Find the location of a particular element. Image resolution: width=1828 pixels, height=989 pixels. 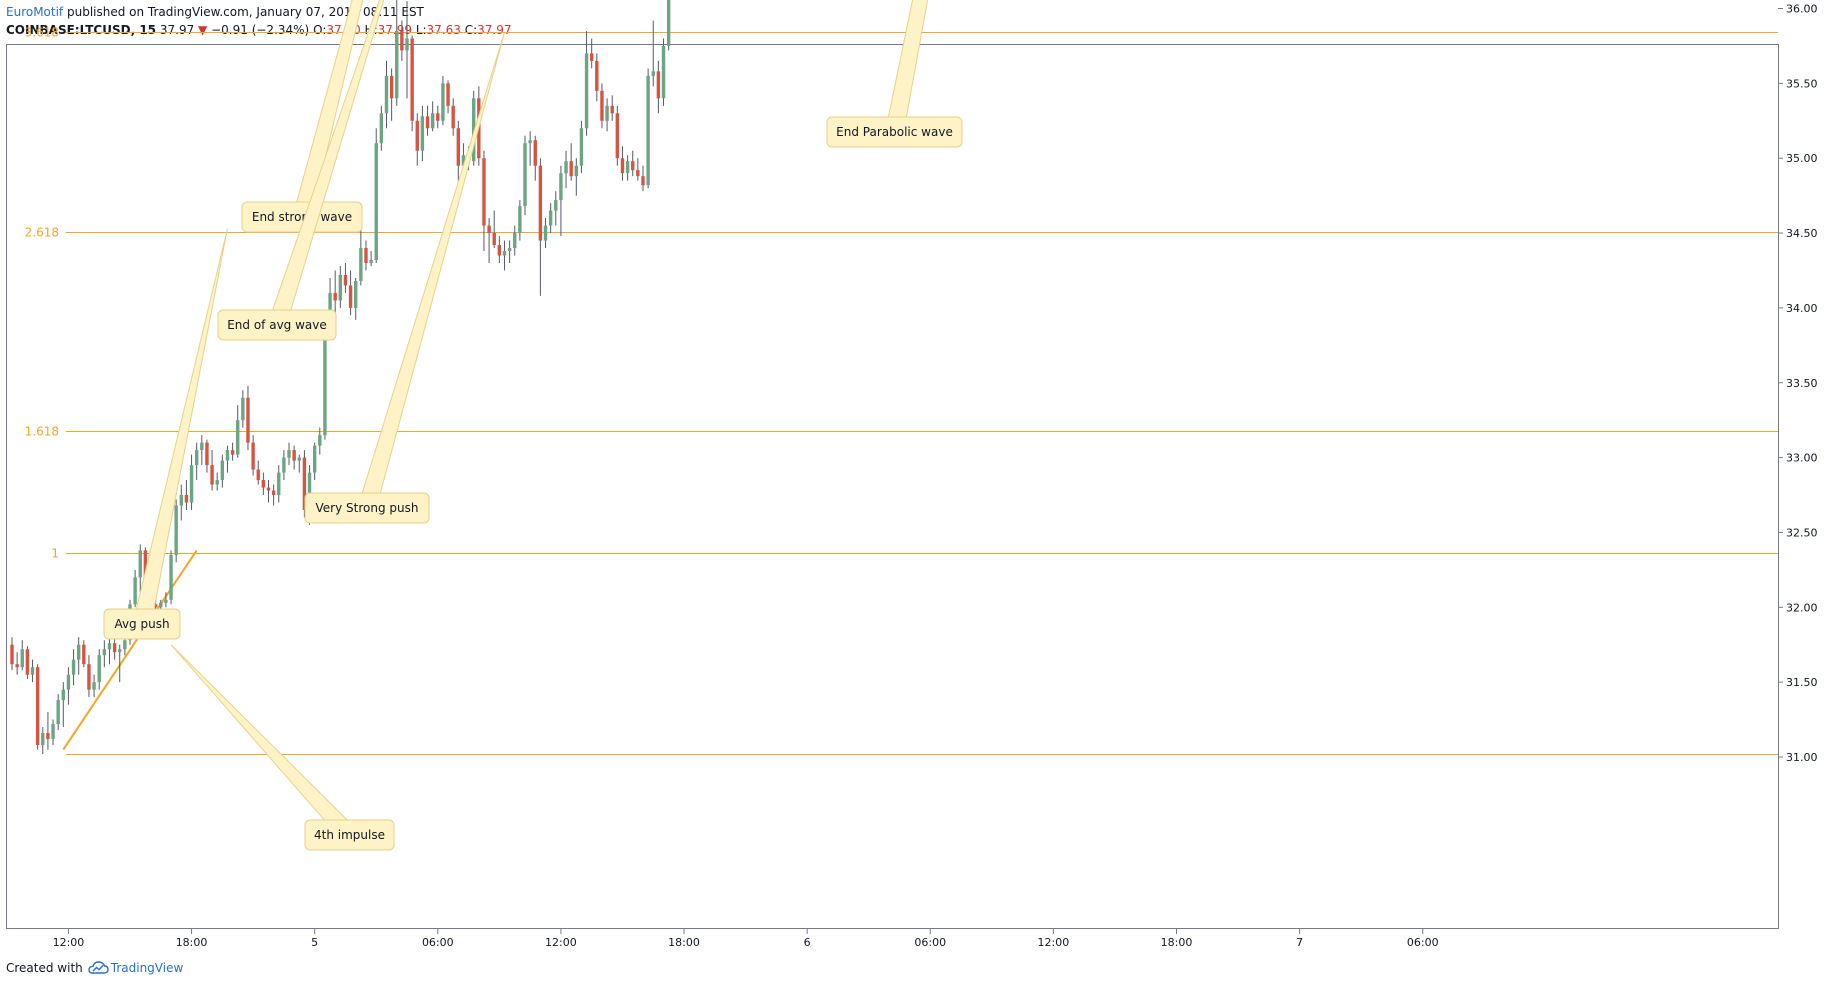

footer: Created with TradingView is located at coordinates (94, 968).